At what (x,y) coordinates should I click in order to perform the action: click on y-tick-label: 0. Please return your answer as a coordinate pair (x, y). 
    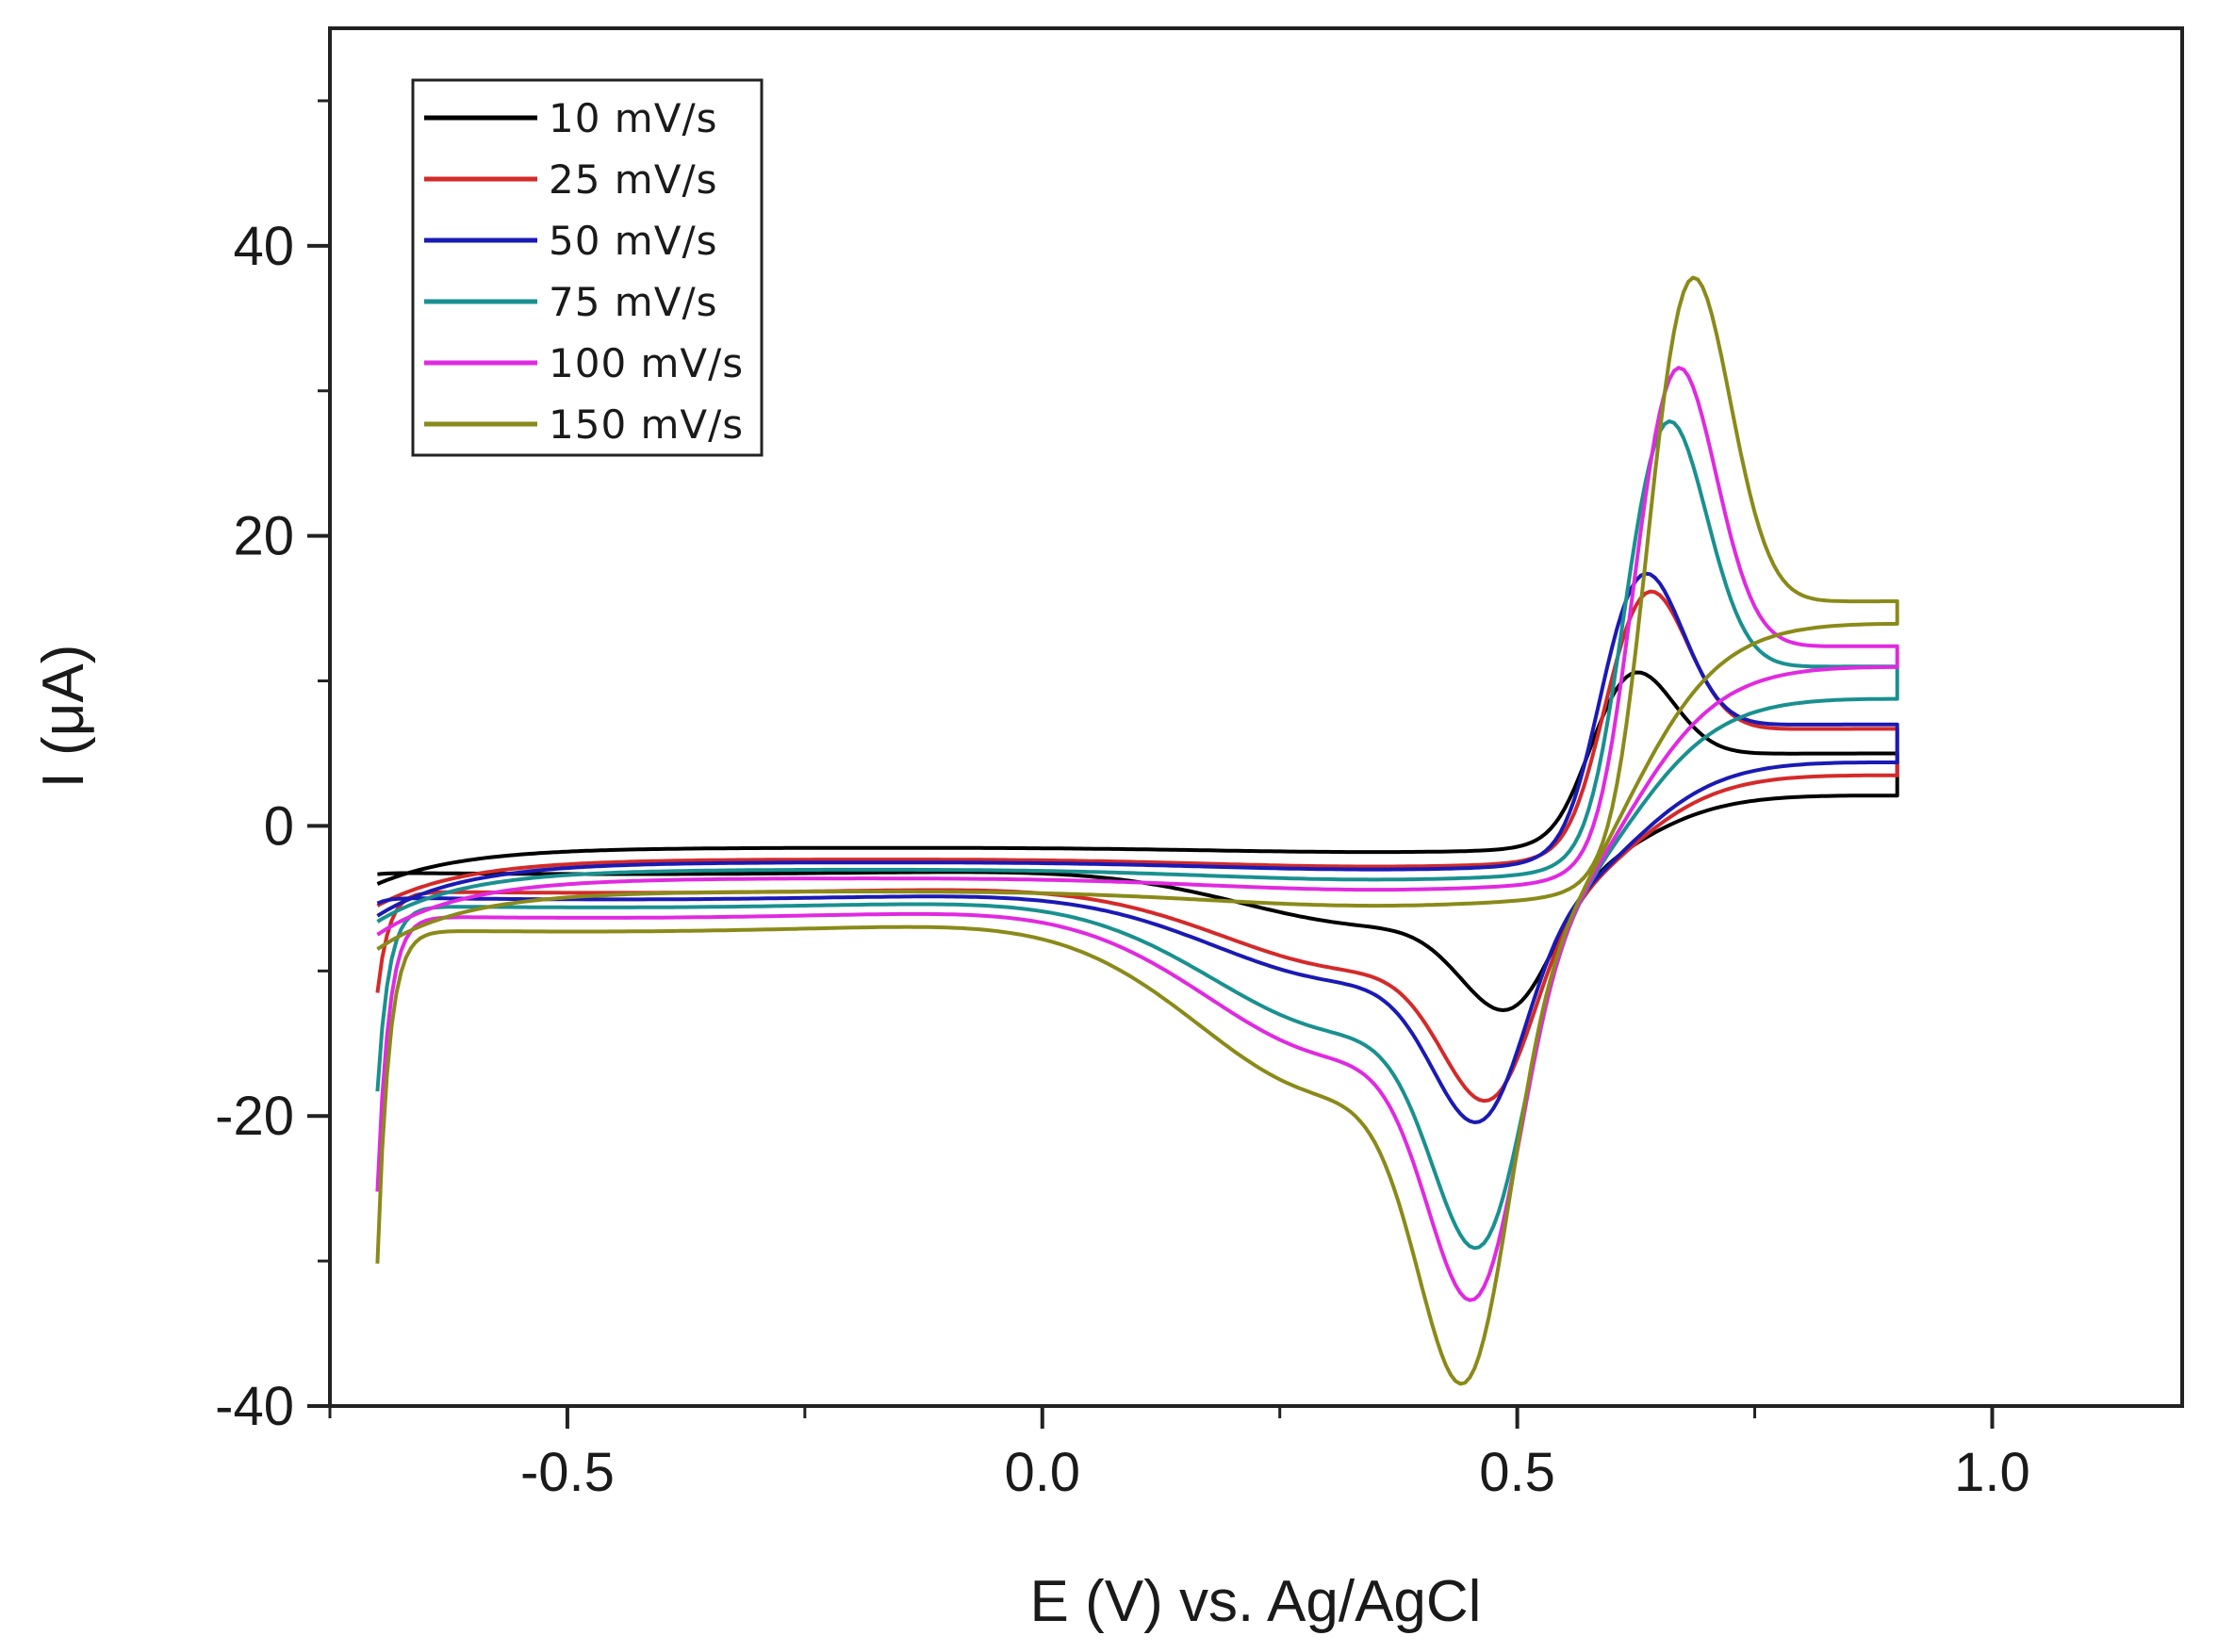
    Looking at the image, I should click on (279, 826).